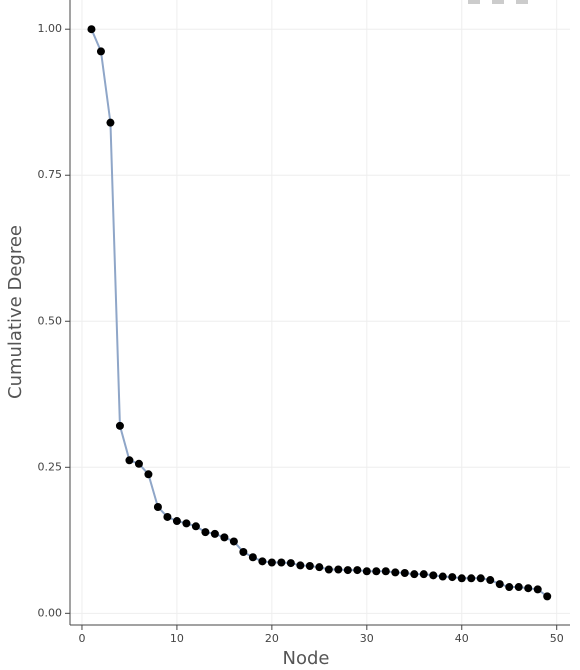  Describe the element at coordinates (367, 638) in the screenshot. I see `x-tick-label: 30` at that location.